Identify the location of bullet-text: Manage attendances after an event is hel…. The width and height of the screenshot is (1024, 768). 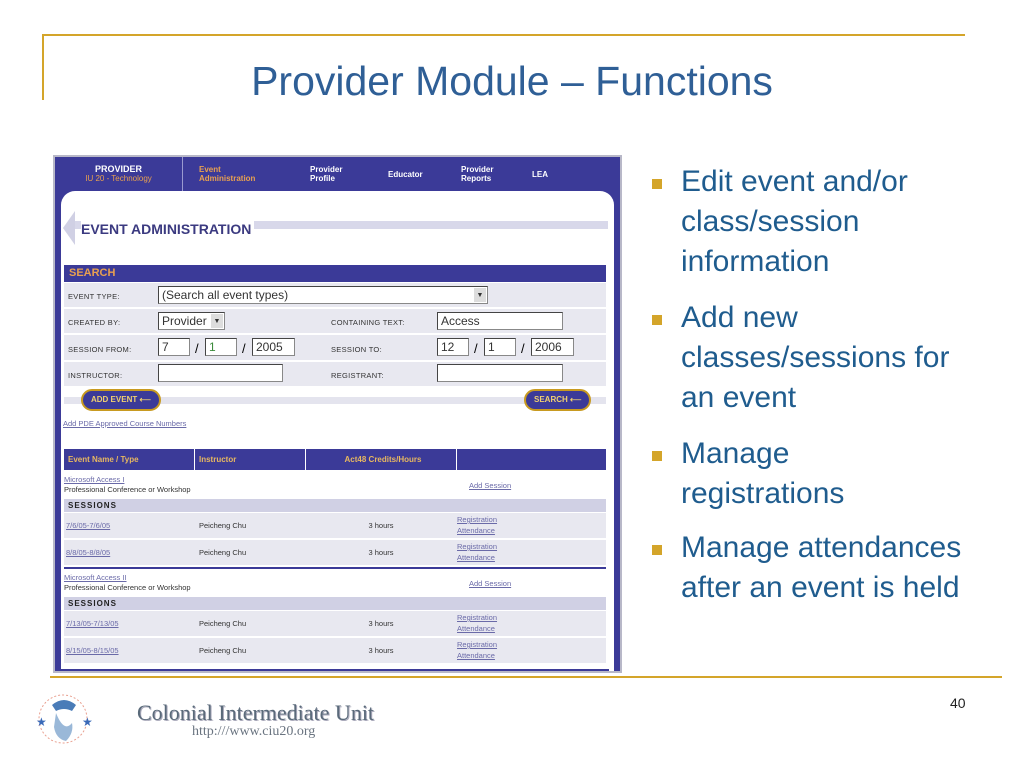
(821, 567).